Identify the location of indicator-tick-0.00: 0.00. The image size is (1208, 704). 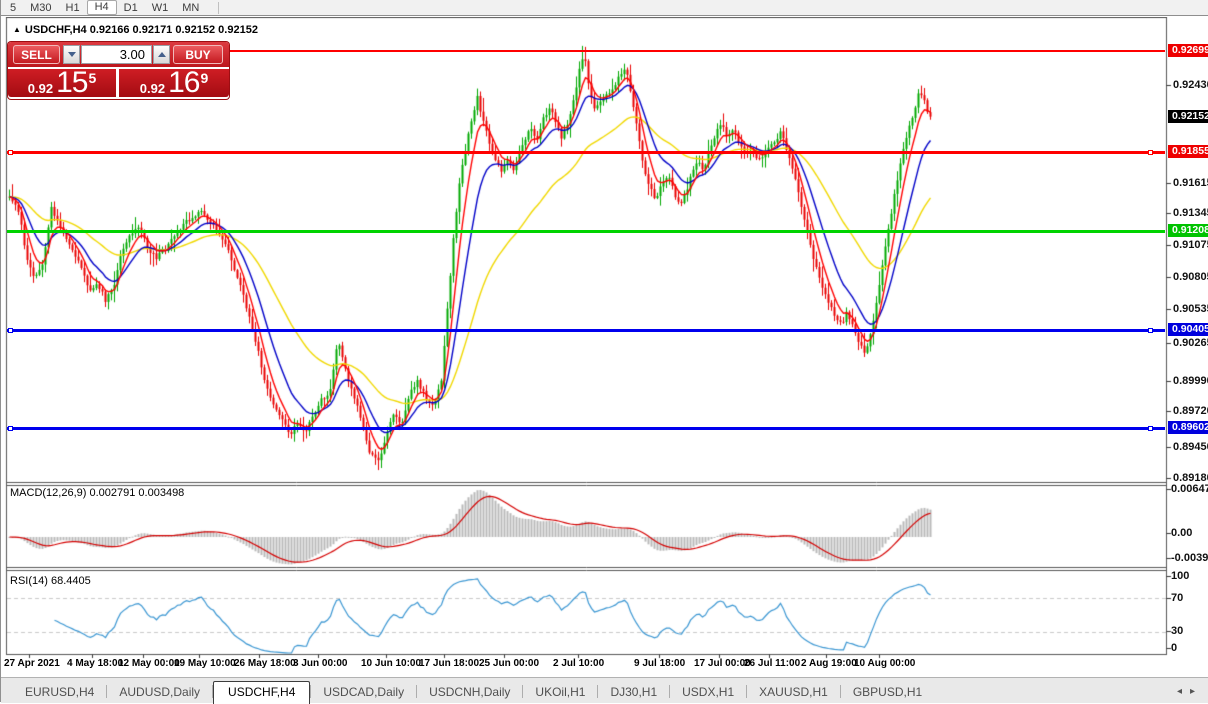
(1182, 533).